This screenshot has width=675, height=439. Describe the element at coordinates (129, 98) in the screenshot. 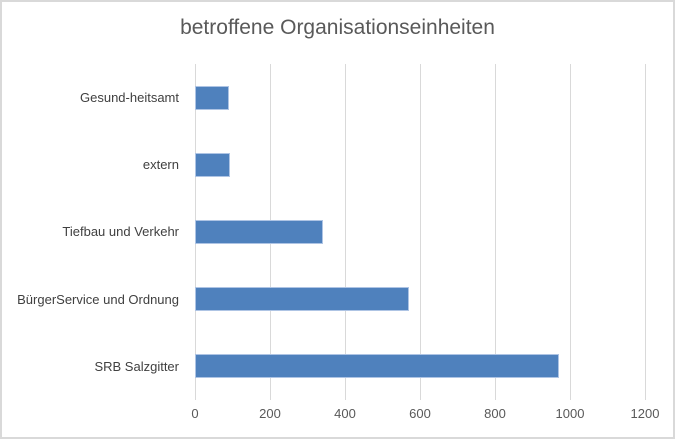

I see `category-label: Gesund-heitsamt` at that location.